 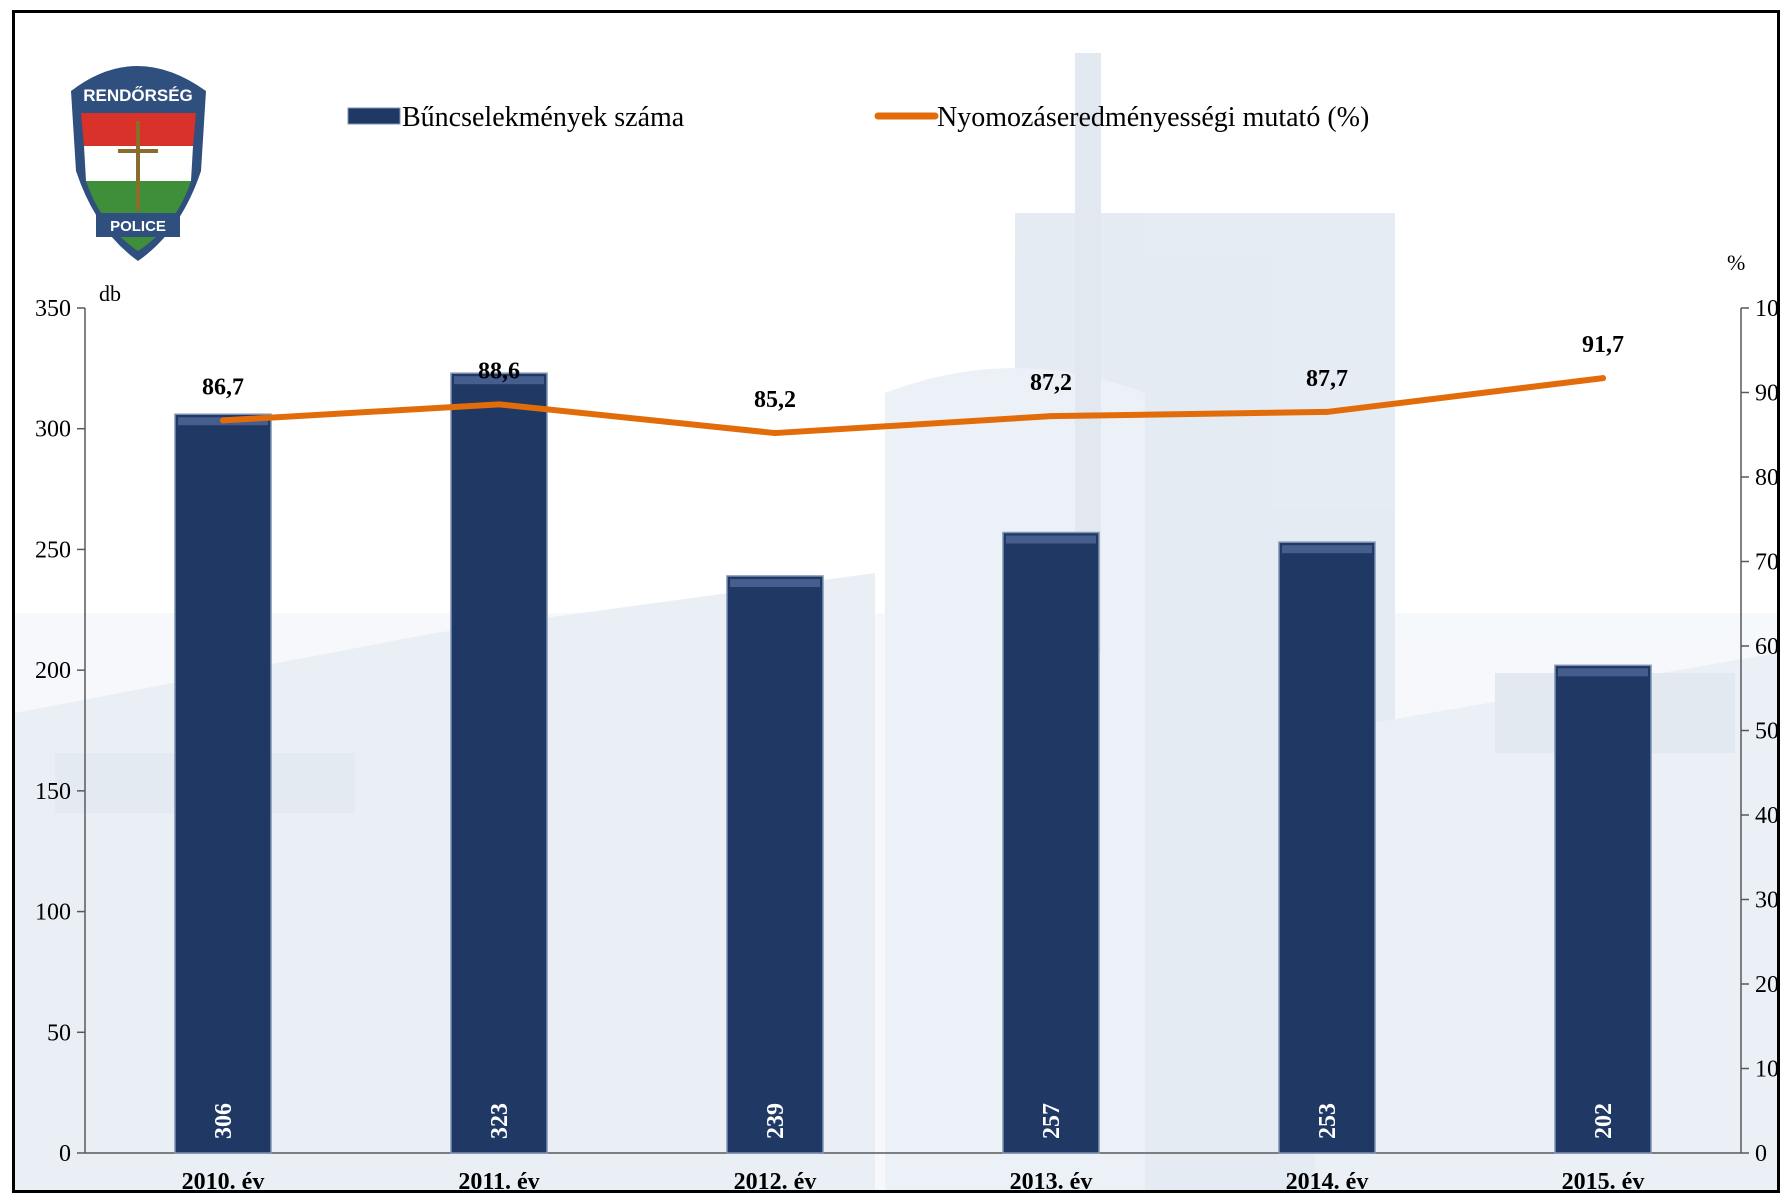 I want to click on right-axis-tick-label: 0, so click(x=1761, y=1154).